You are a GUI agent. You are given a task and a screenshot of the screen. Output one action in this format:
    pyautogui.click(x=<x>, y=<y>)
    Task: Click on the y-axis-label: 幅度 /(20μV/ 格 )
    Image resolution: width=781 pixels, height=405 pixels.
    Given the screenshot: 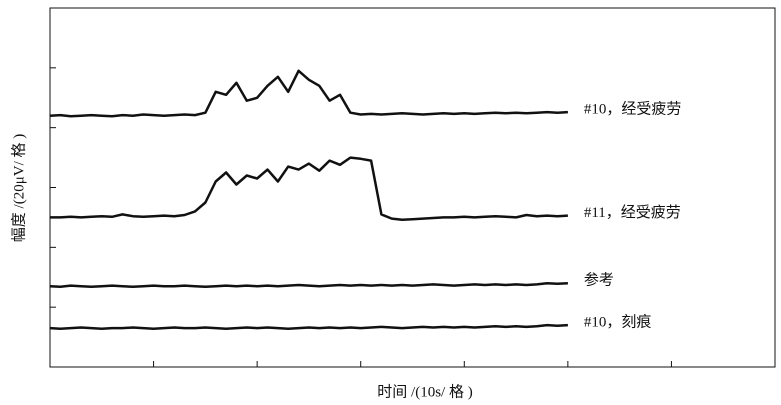 What is the action you would take?
    pyautogui.click(x=18, y=188)
    